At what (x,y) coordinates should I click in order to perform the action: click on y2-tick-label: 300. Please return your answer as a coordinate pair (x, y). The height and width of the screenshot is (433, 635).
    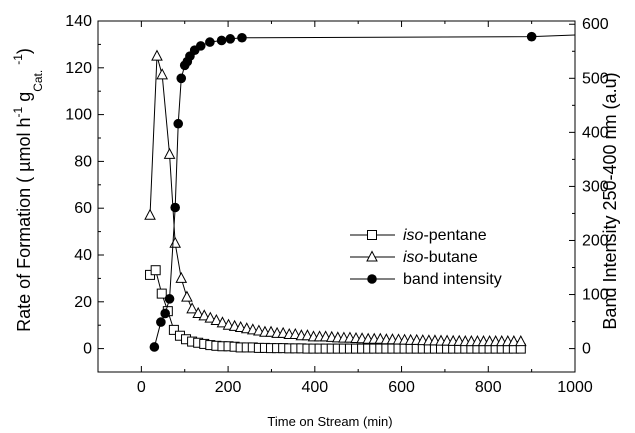
    Looking at the image, I should click on (595, 186).